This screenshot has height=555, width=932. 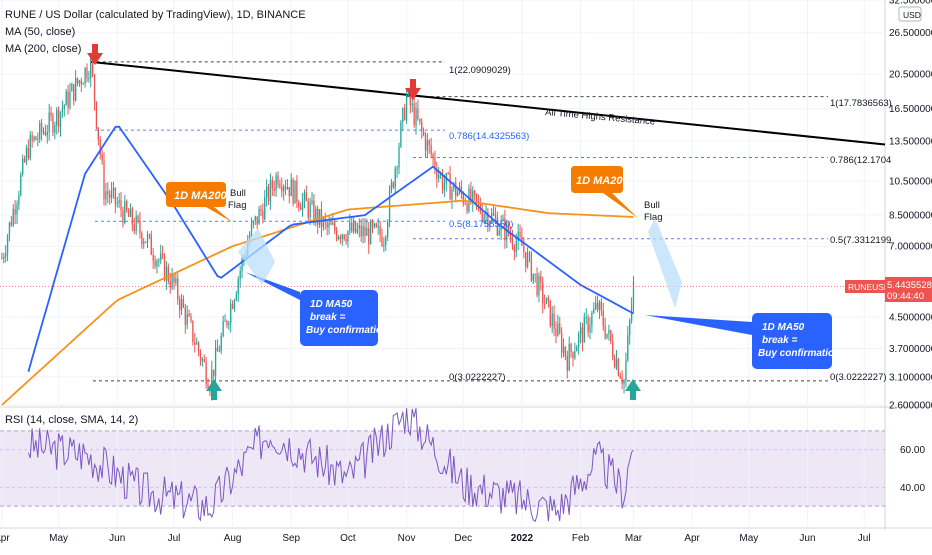 What do you see at coordinates (653, 217) in the screenshot?
I see `bull-flag-label-2-line2: Flag` at bounding box center [653, 217].